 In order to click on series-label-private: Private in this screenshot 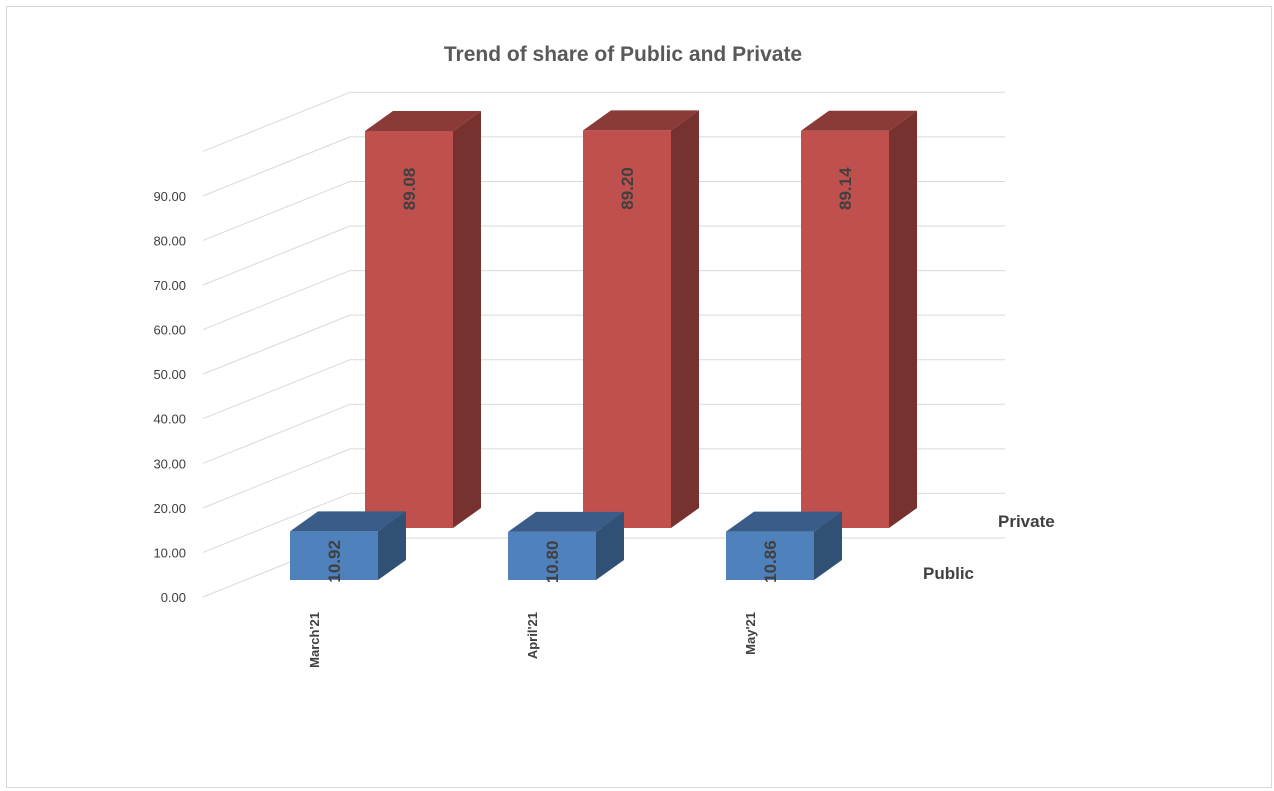, I will do `click(1026, 521)`.